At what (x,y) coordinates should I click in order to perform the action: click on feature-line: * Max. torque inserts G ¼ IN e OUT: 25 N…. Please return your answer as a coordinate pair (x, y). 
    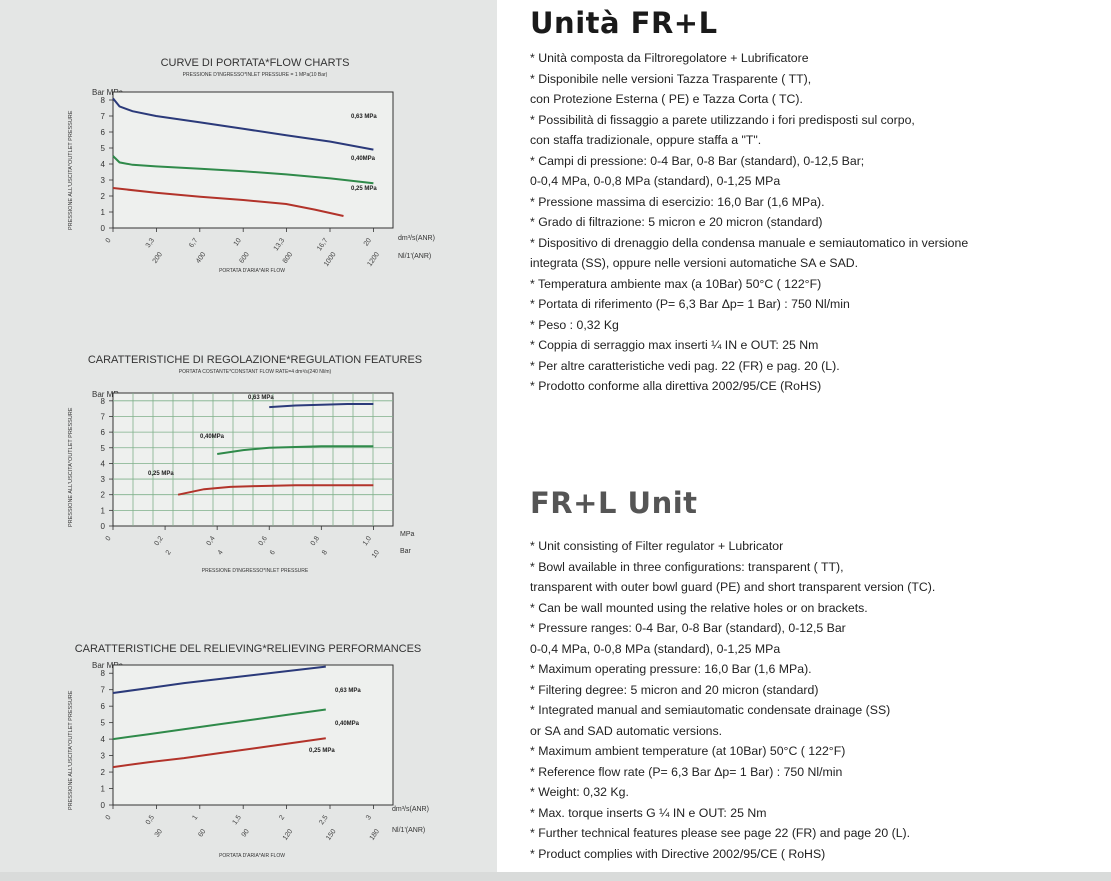
    Looking at the image, I should click on (648, 812).